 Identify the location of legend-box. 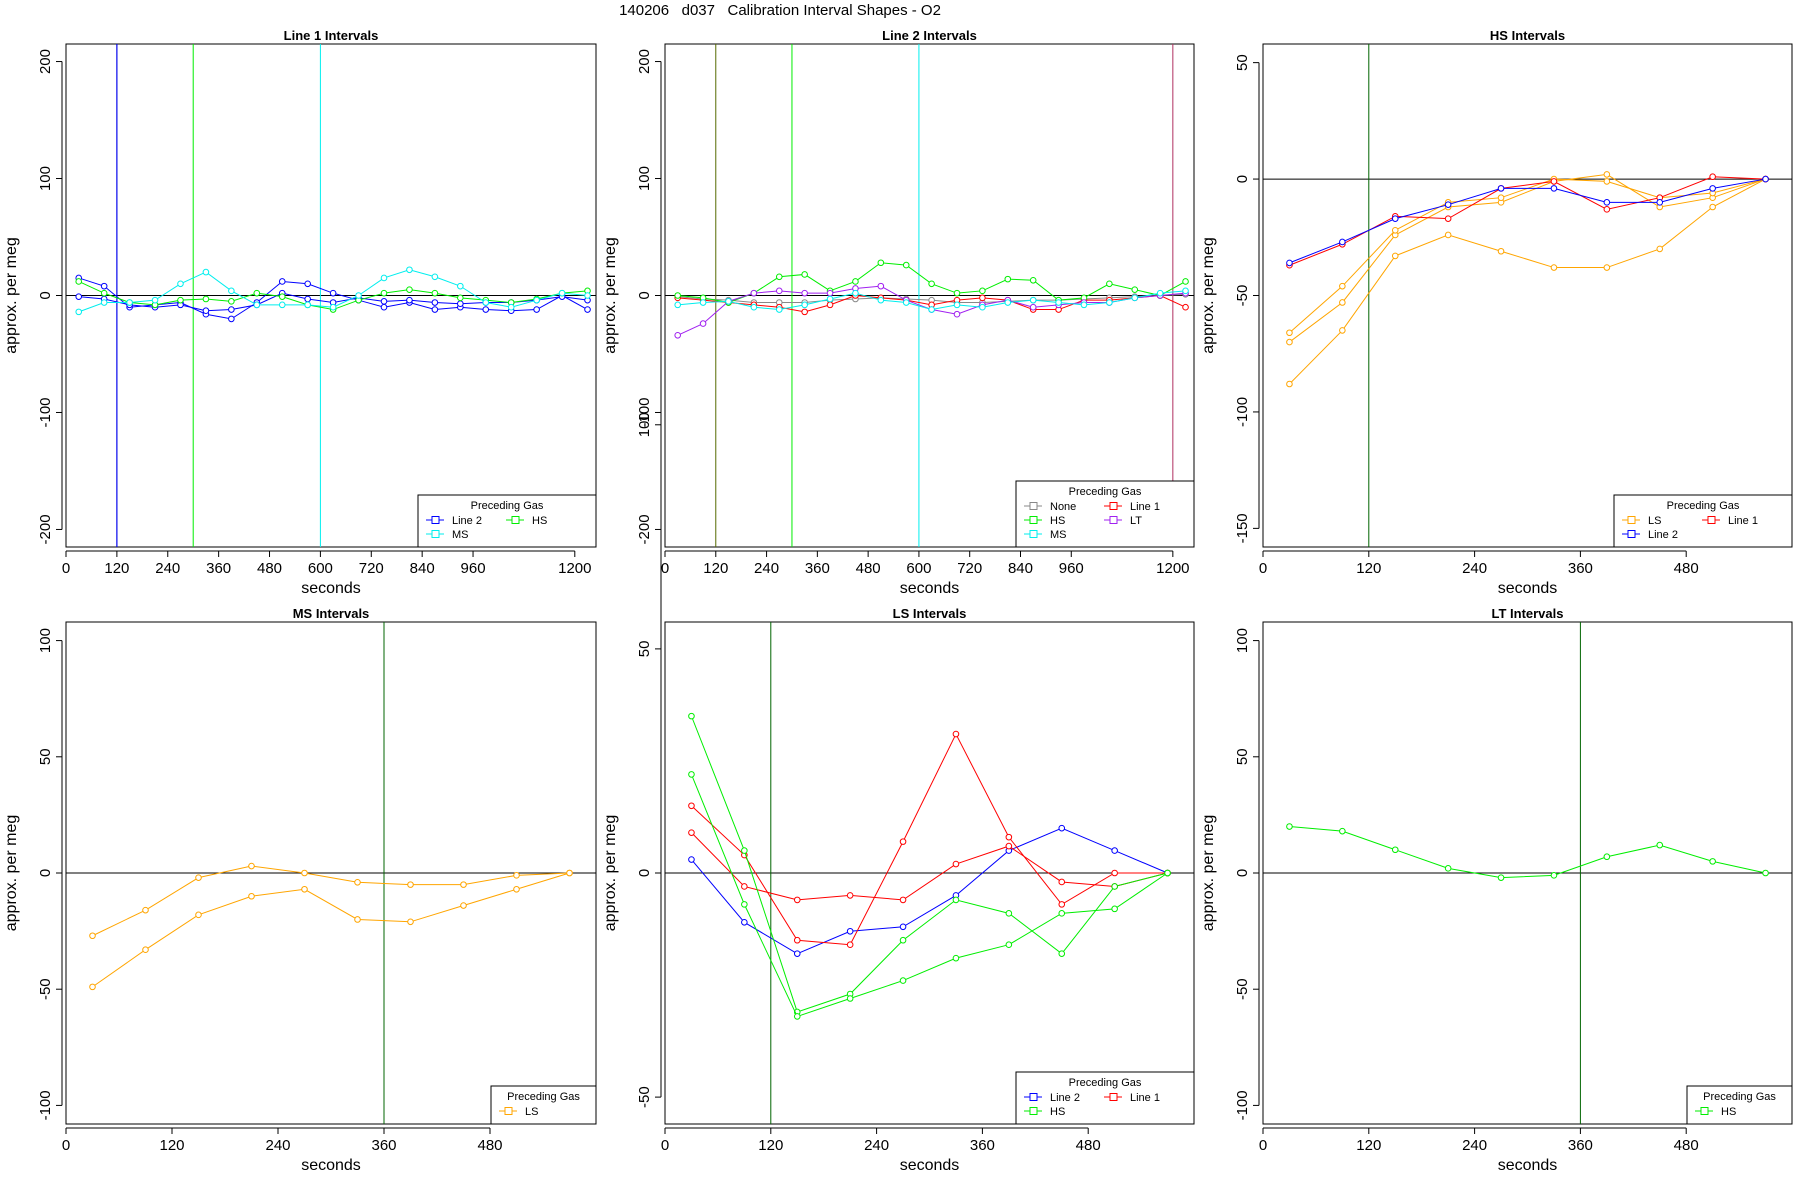
(1739, 1105).